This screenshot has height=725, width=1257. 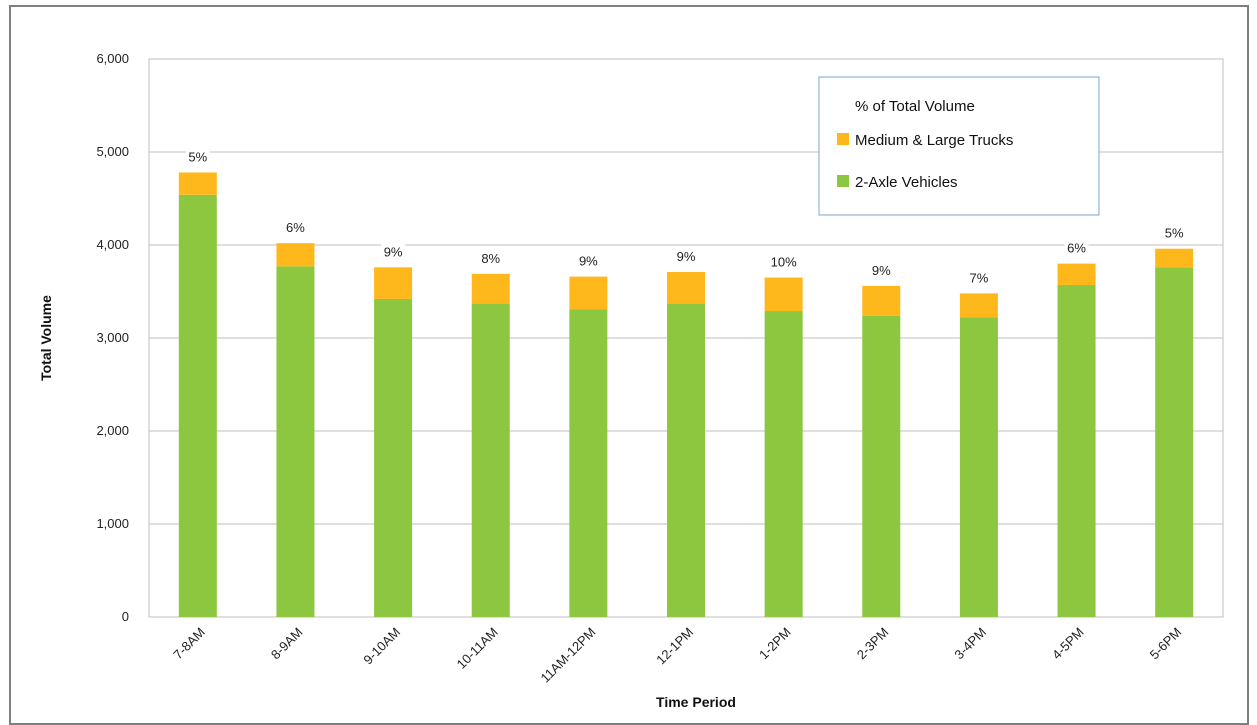 I want to click on x-tick-label: 12-1PM, so click(x=674, y=646).